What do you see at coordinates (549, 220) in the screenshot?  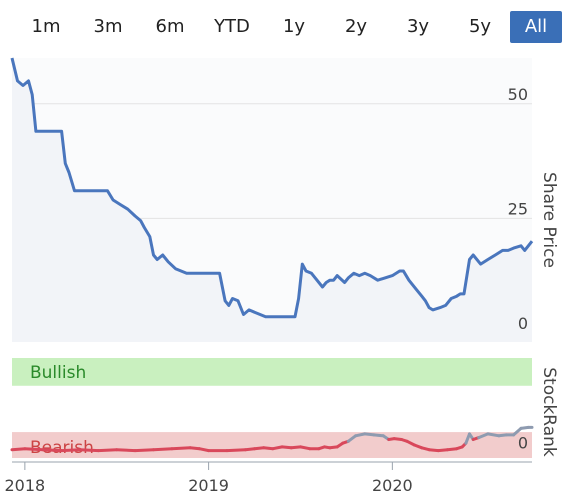 I see `price-y-axis-title: Share Price` at bounding box center [549, 220].